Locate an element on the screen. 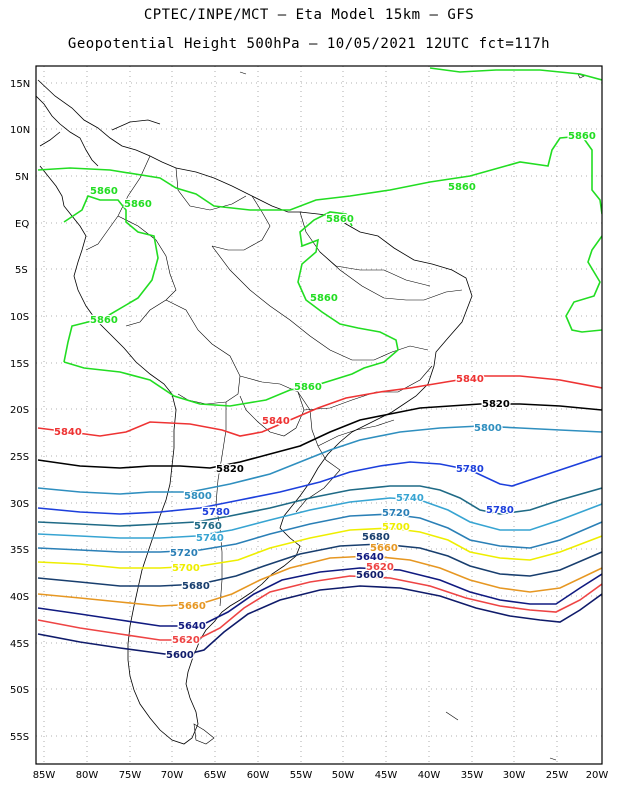  lon-tick: 70W is located at coordinates (172, 775).